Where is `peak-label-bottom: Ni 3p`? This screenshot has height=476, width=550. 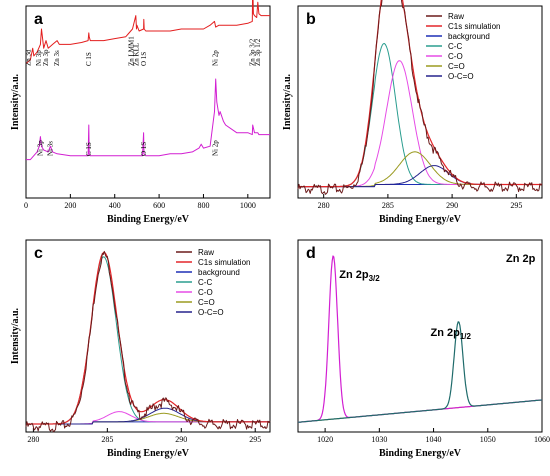
peak-label-bottom: Ni 3p is located at coordinates (40, 148).